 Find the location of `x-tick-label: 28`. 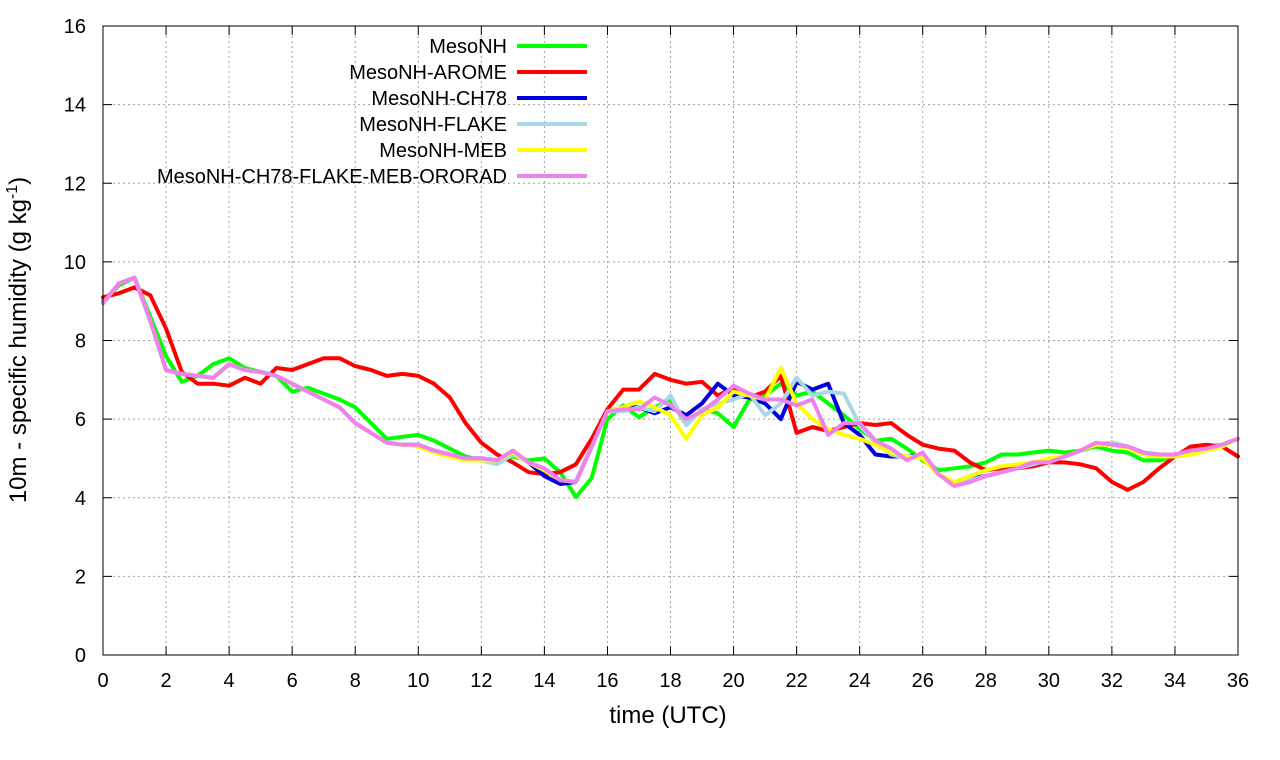

x-tick-label: 28 is located at coordinates (986, 681).